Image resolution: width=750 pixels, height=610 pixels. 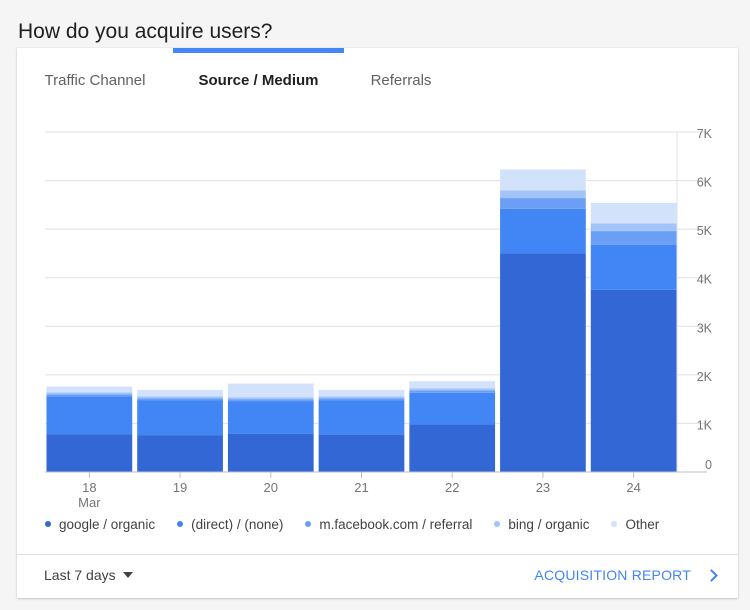 I want to click on legend-label: (direct) / (none), so click(x=237, y=524).